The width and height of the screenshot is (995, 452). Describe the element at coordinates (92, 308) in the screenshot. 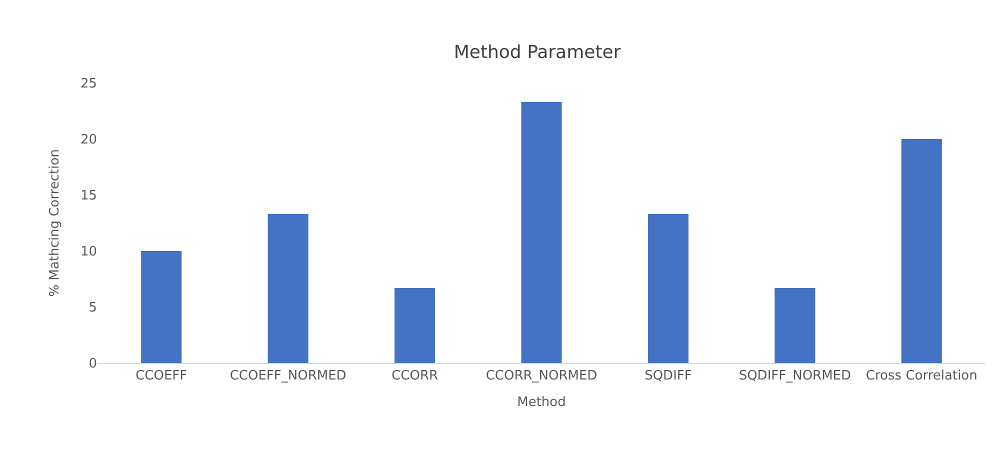

I see `y-tick-label: 5` at that location.